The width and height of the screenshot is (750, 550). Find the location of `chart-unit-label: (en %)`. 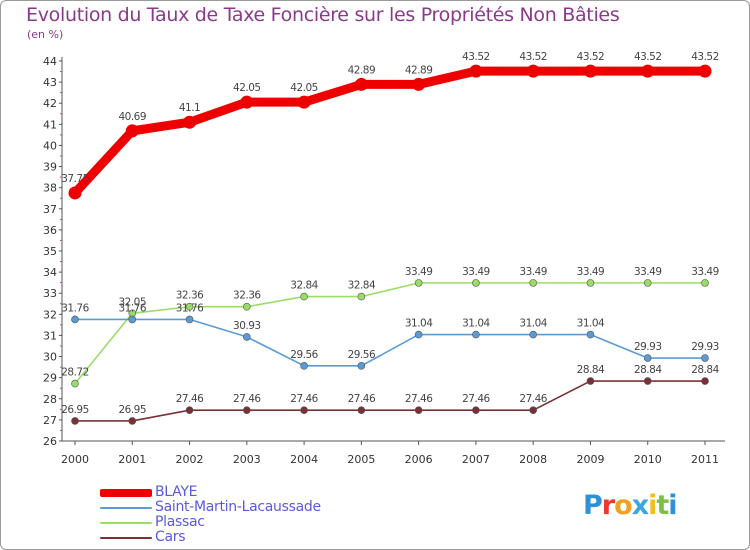

chart-unit-label: (en %) is located at coordinates (45, 34).